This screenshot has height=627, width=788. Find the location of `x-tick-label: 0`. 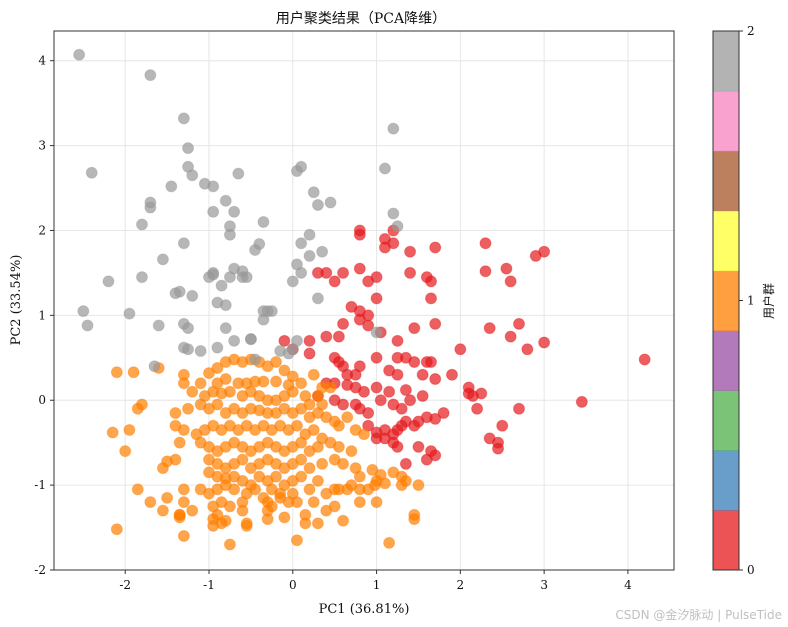

x-tick-label: 0 is located at coordinates (293, 585).